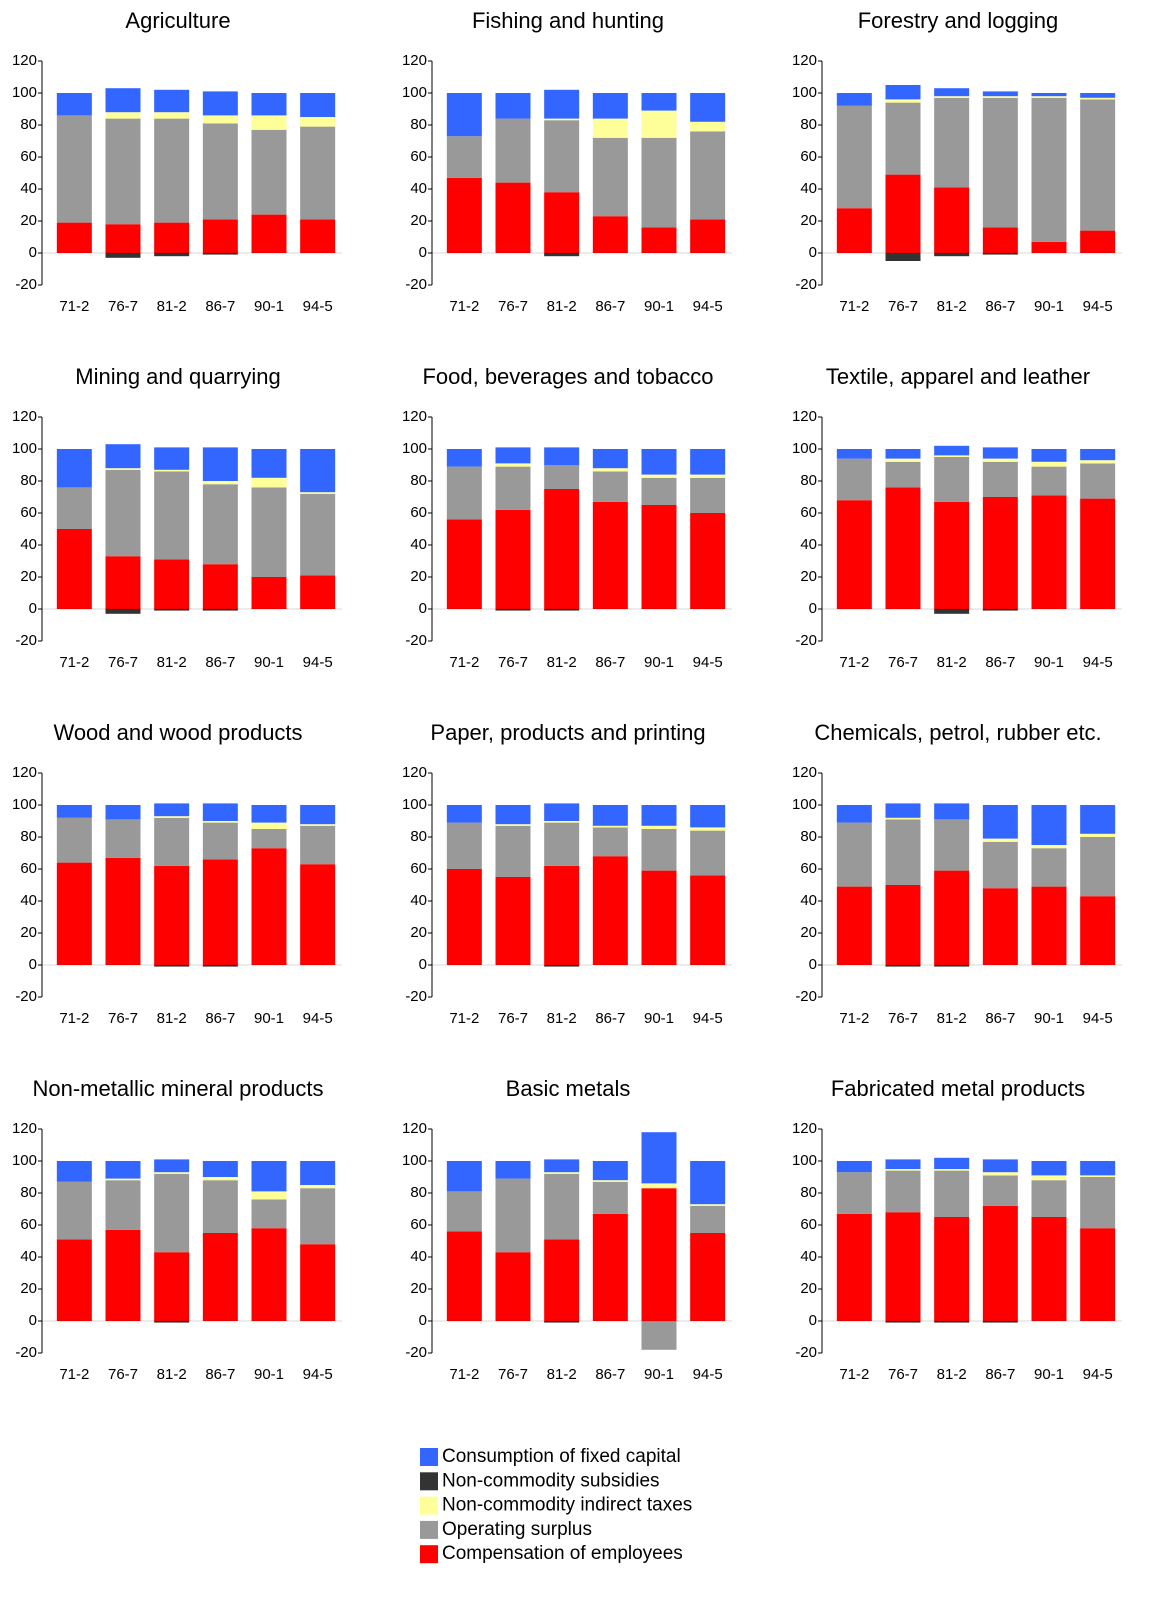 The image size is (1173, 1624). What do you see at coordinates (28, 932) in the screenshot?
I see `y-tick-label: 20` at bounding box center [28, 932].